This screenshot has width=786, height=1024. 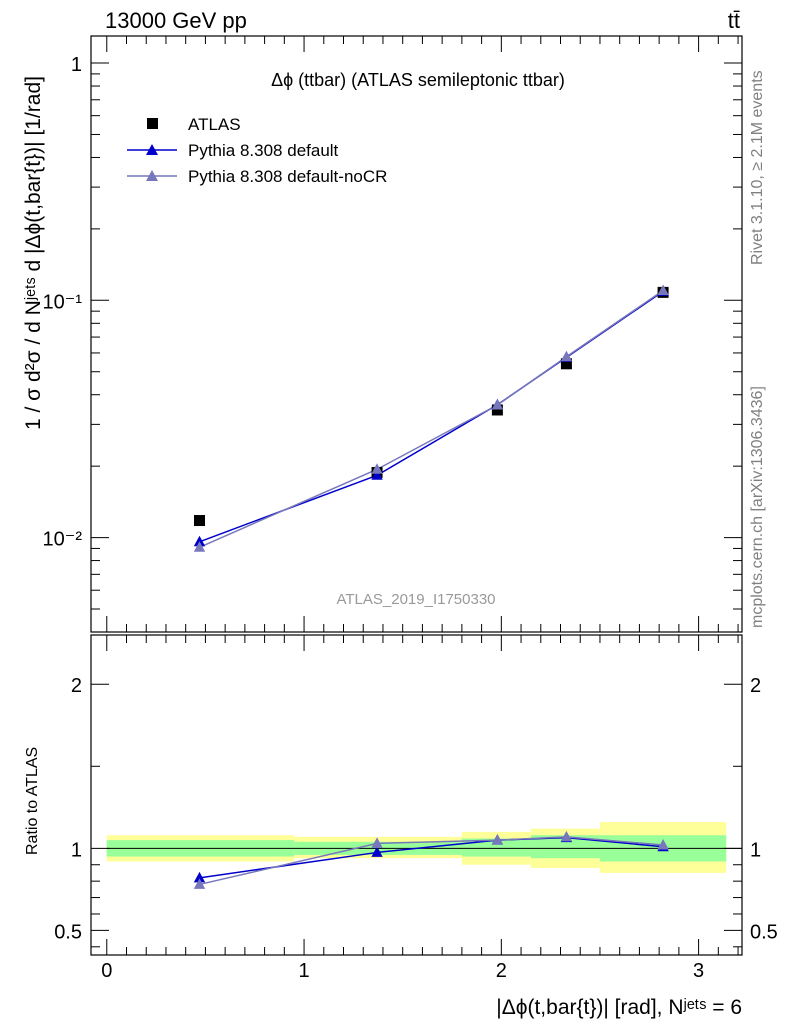 I want to click on mcplots-label: mcplots.cern.ch [arXiv:1306.3436], so click(x=757, y=507).